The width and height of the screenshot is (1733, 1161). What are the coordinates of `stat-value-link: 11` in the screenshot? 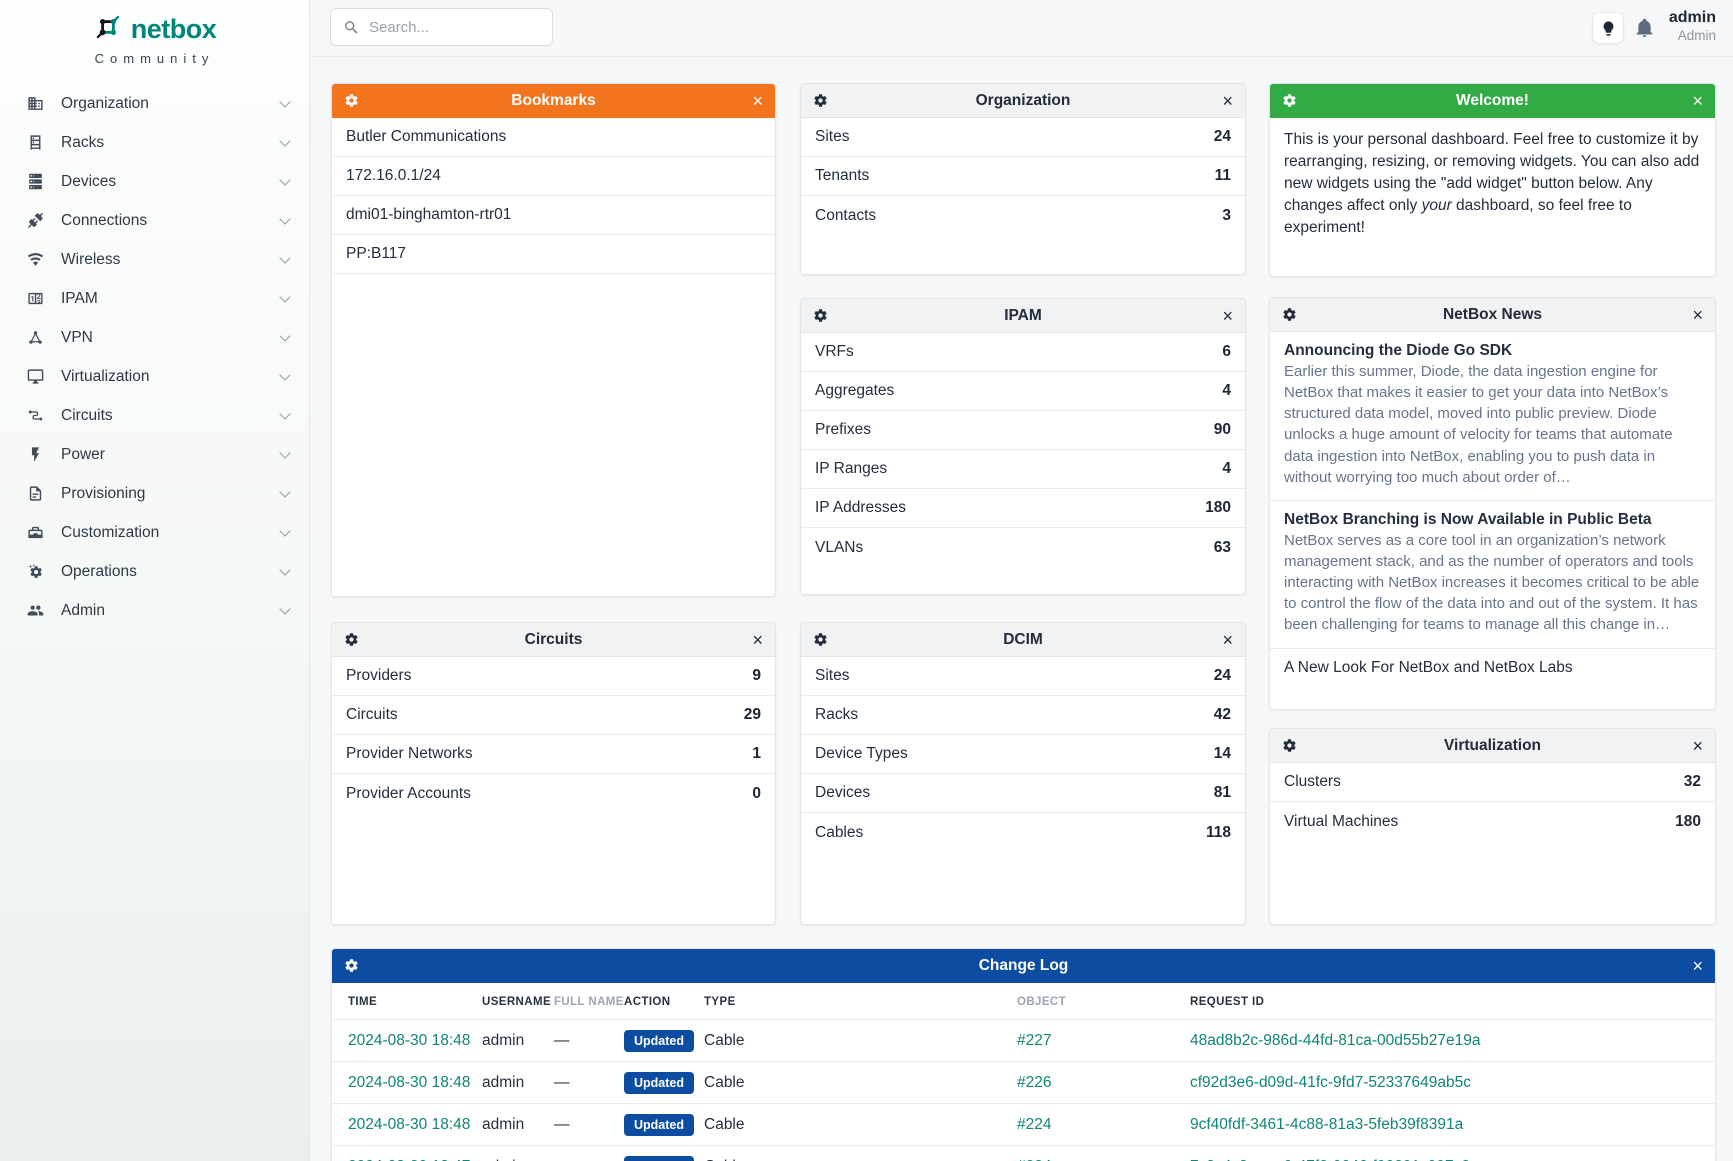 It's located at (1222, 175).